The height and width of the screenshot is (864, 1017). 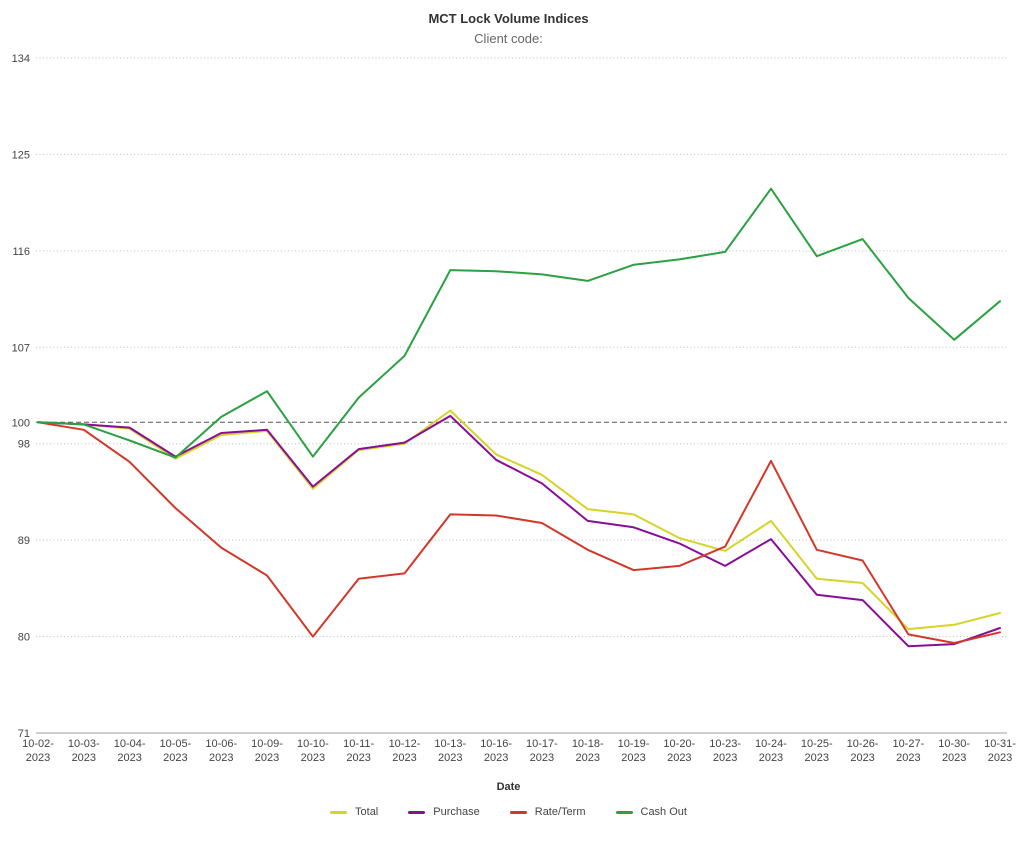 I want to click on x-tick-label: 10-09-2023, so click(x=267, y=751).